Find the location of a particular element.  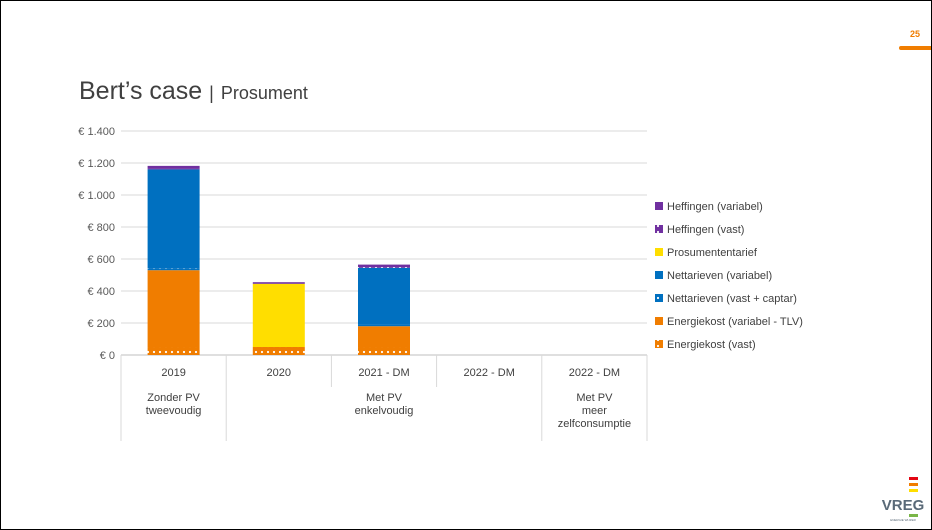

y-tick-label: € 400 is located at coordinates (101, 292).